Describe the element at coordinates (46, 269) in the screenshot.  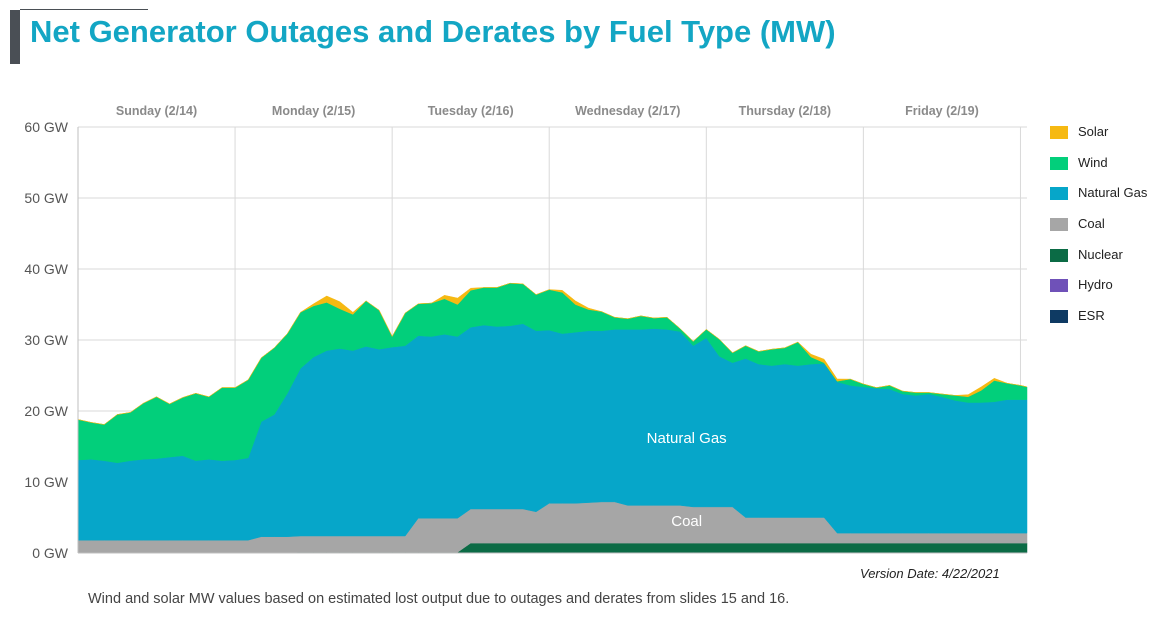
I see `y-tick-label: 40 GW` at that location.